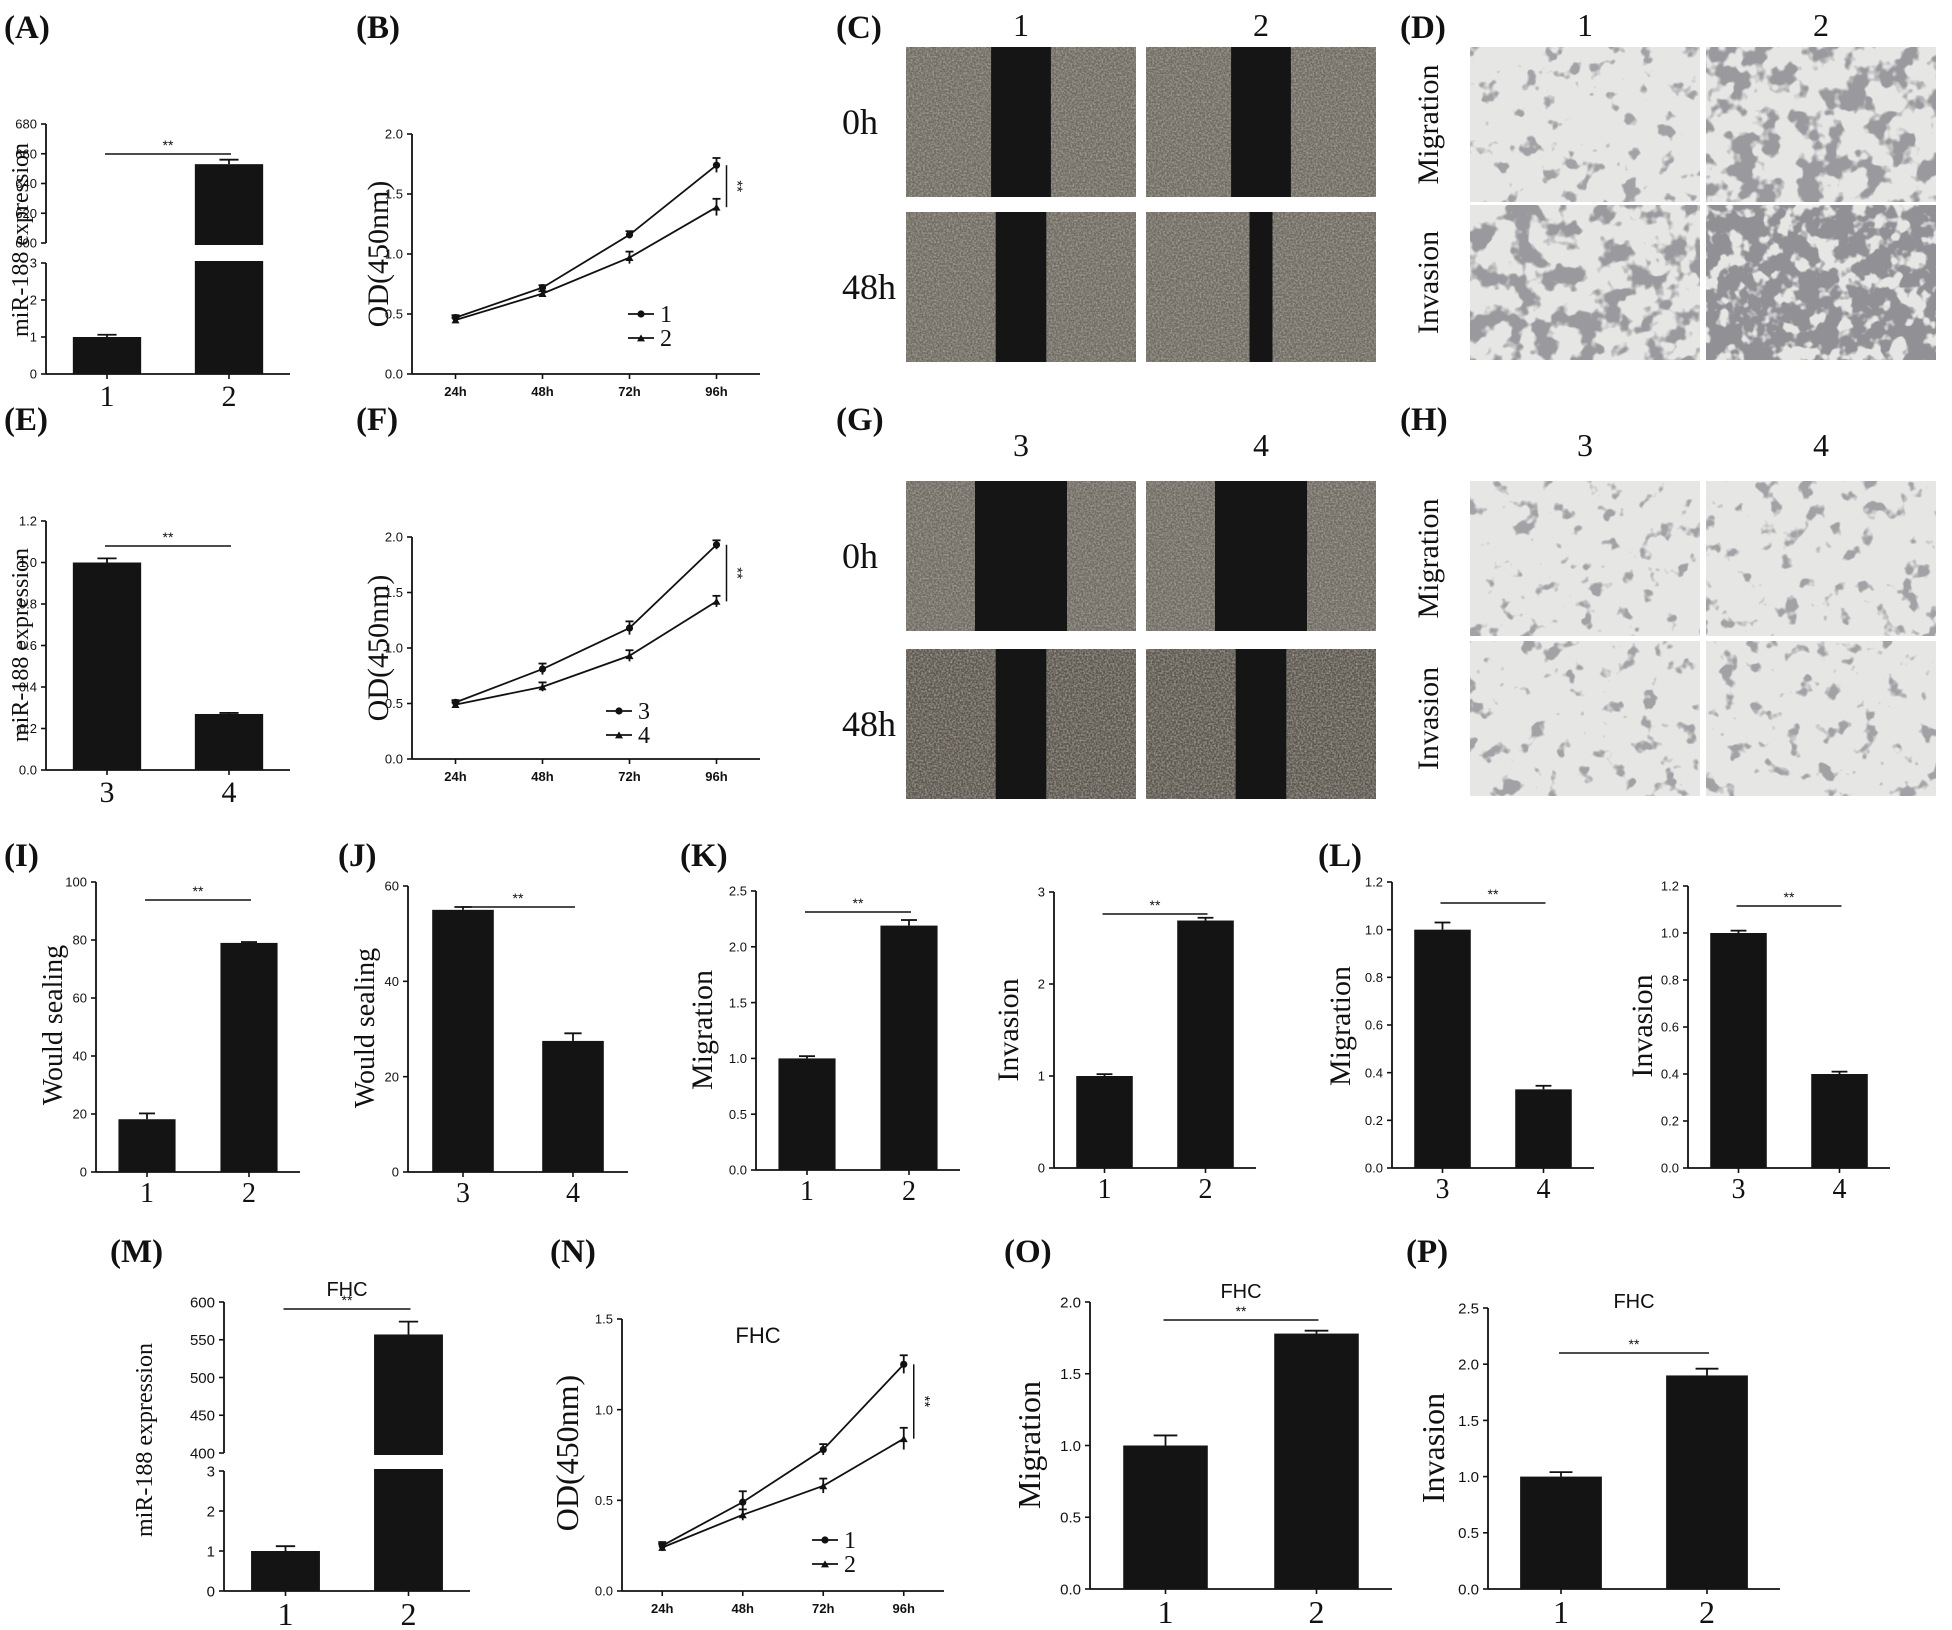 The image size is (1952, 1630). Describe the element at coordinates (1424, 420) in the screenshot. I see `panel-label-h: (H)` at that location.